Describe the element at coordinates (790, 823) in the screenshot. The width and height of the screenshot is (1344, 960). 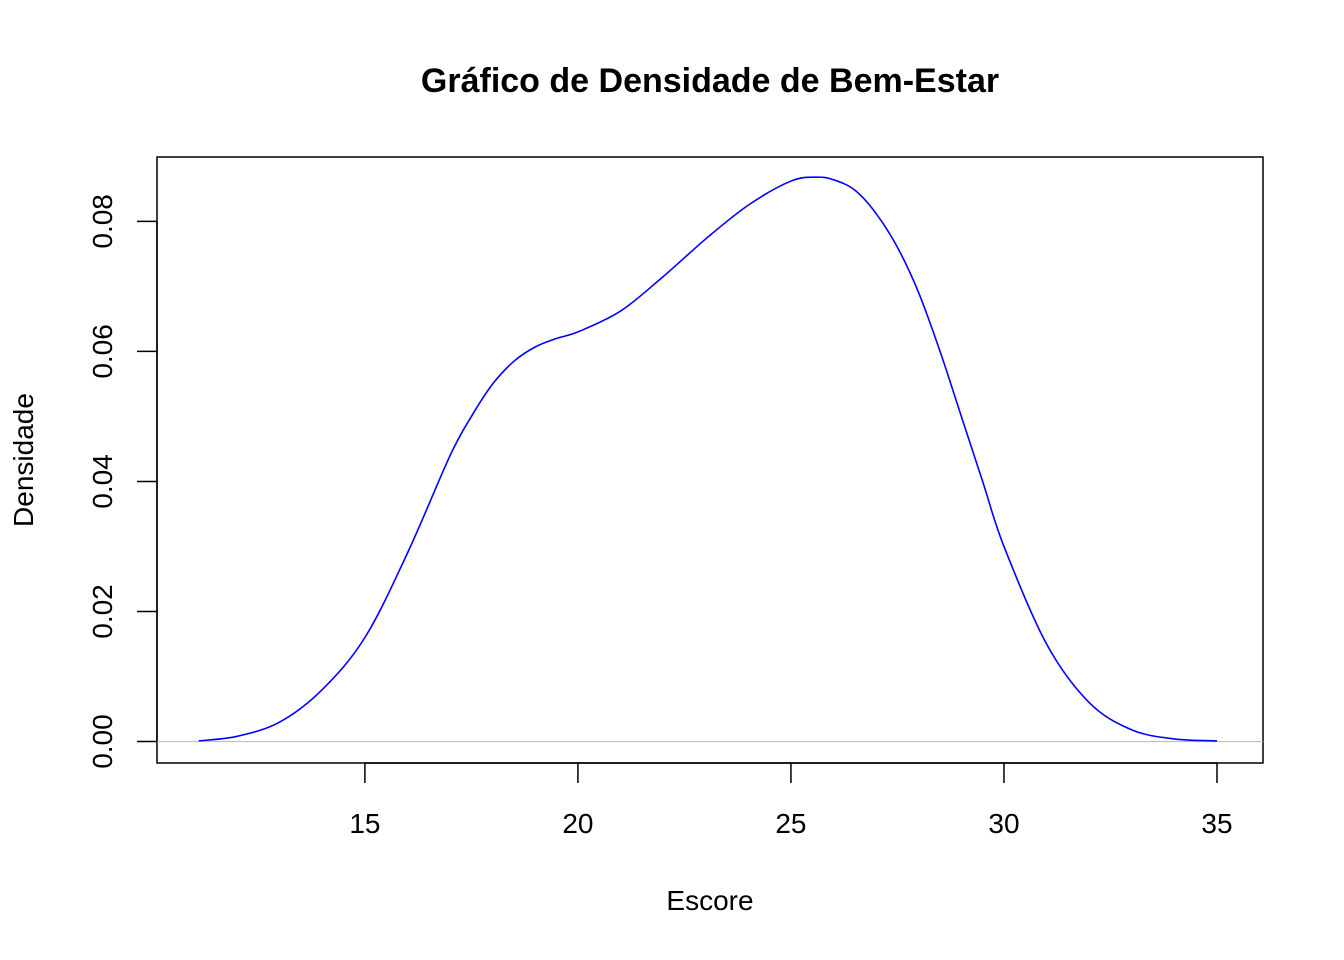
I see `x-tick-label: 25` at that location.